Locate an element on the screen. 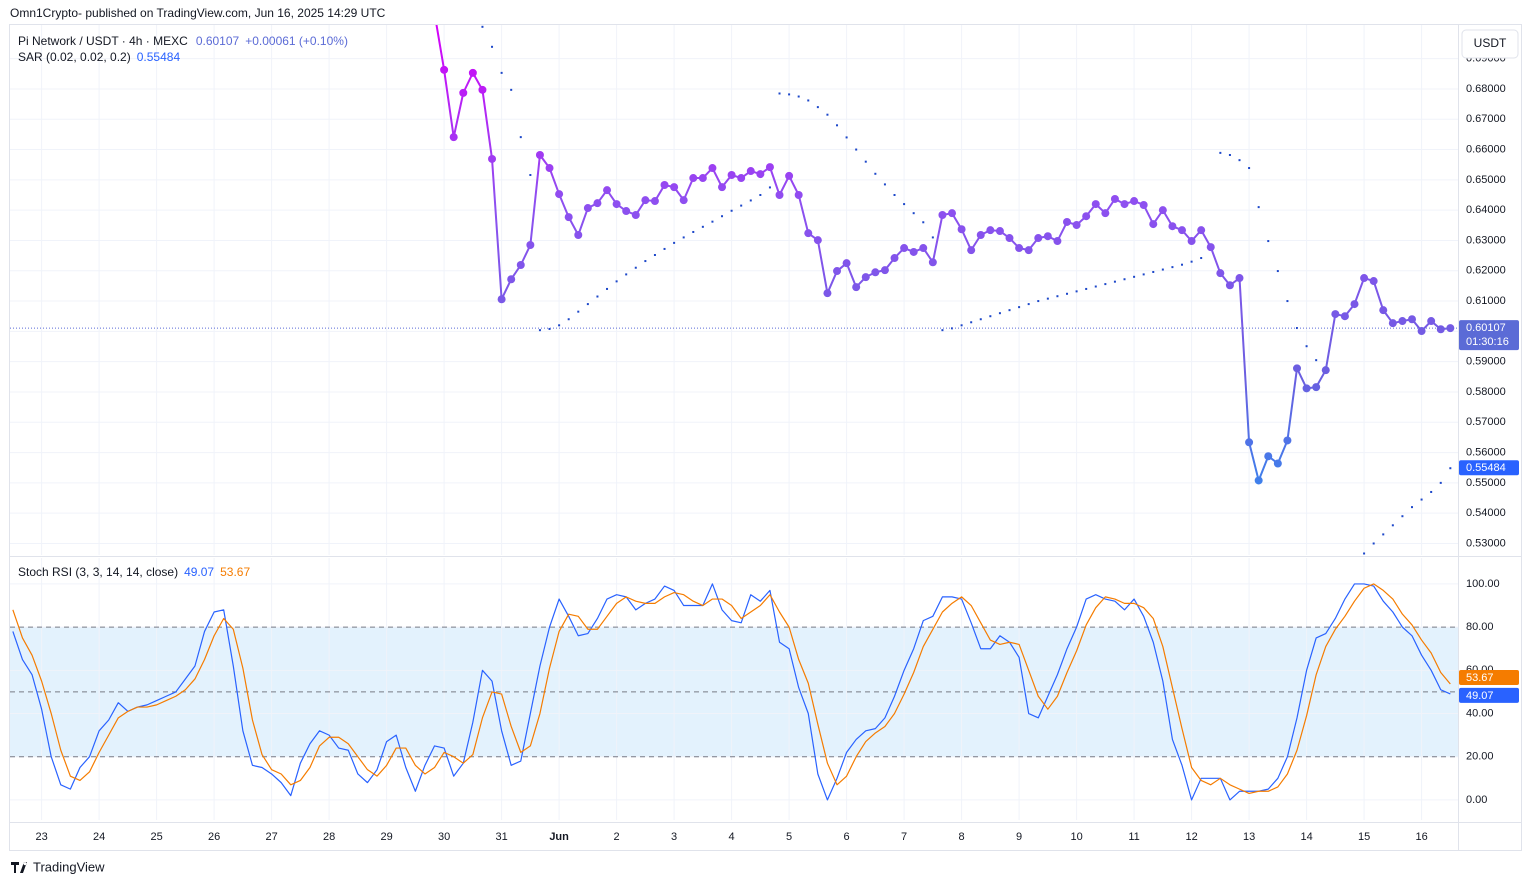 The height and width of the screenshot is (886, 1534). x-tick-label: 31 is located at coordinates (501, 837).